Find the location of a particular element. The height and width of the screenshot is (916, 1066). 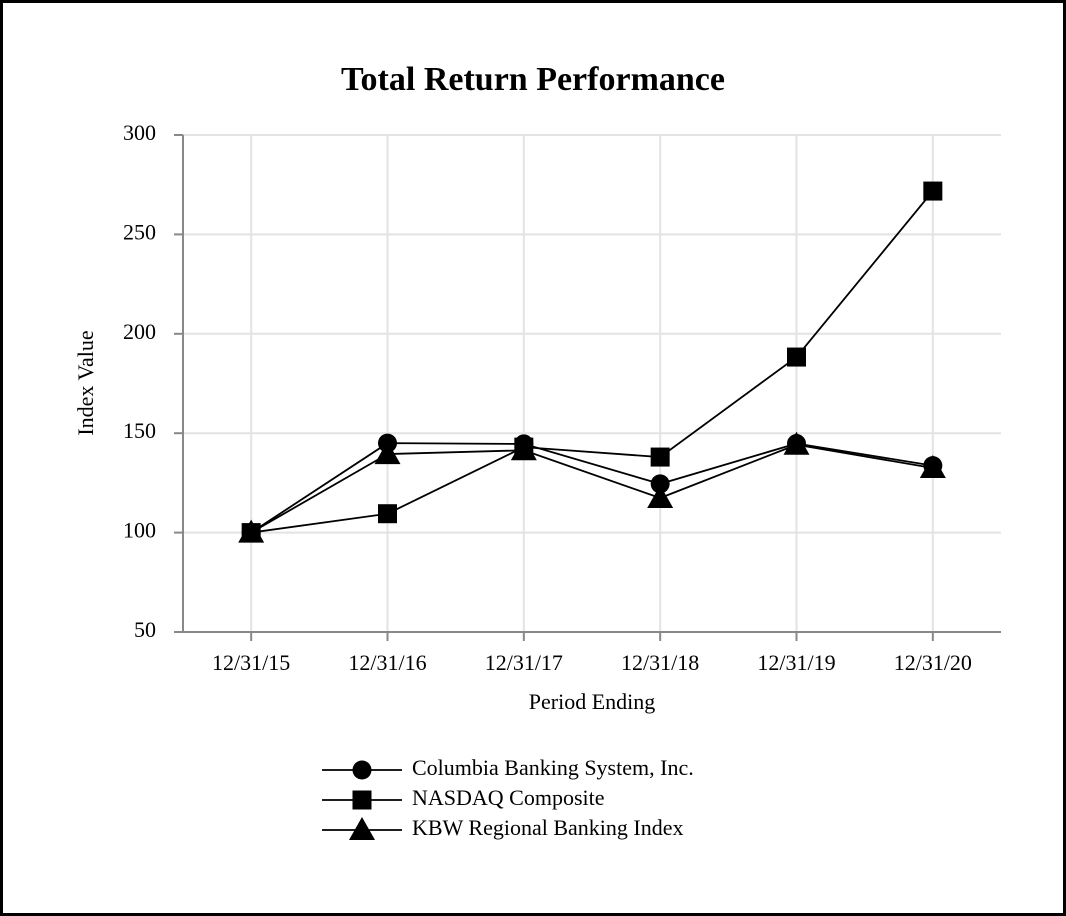

series-line is located at coordinates (591, 488).